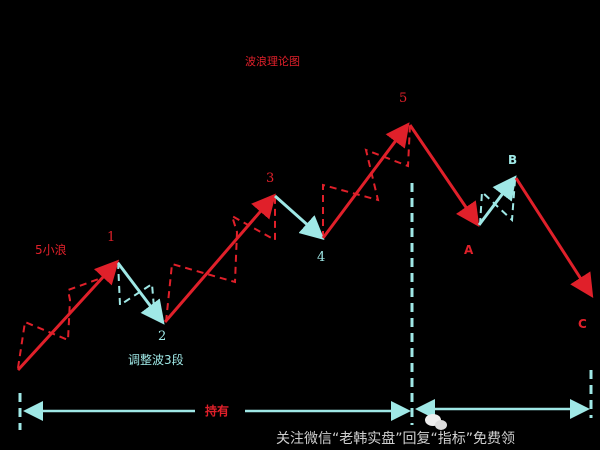 The width and height of the screenshot is (600, 450). I want to click on wave-c, so click(554, 238).